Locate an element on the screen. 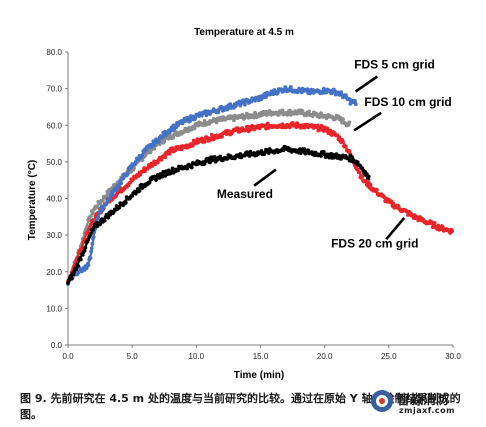  y-axis-label: Temperature (°C) is located at coordinates (32, 200).